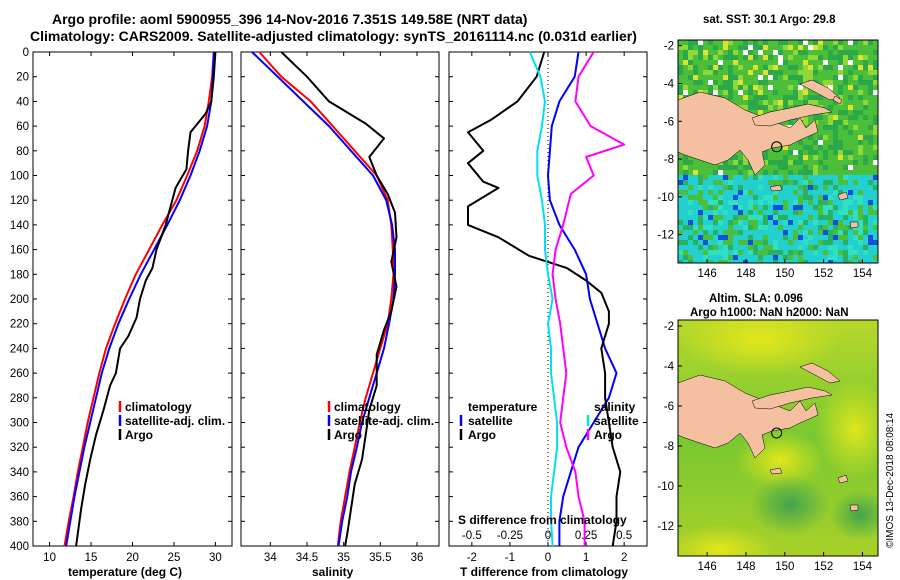 The width and height of the screenshot is (900, 580). What do you see at coordinates (19, 374) in the screenshot?
I see `depth-tick-label: 260` at bounding box center [19, 374].